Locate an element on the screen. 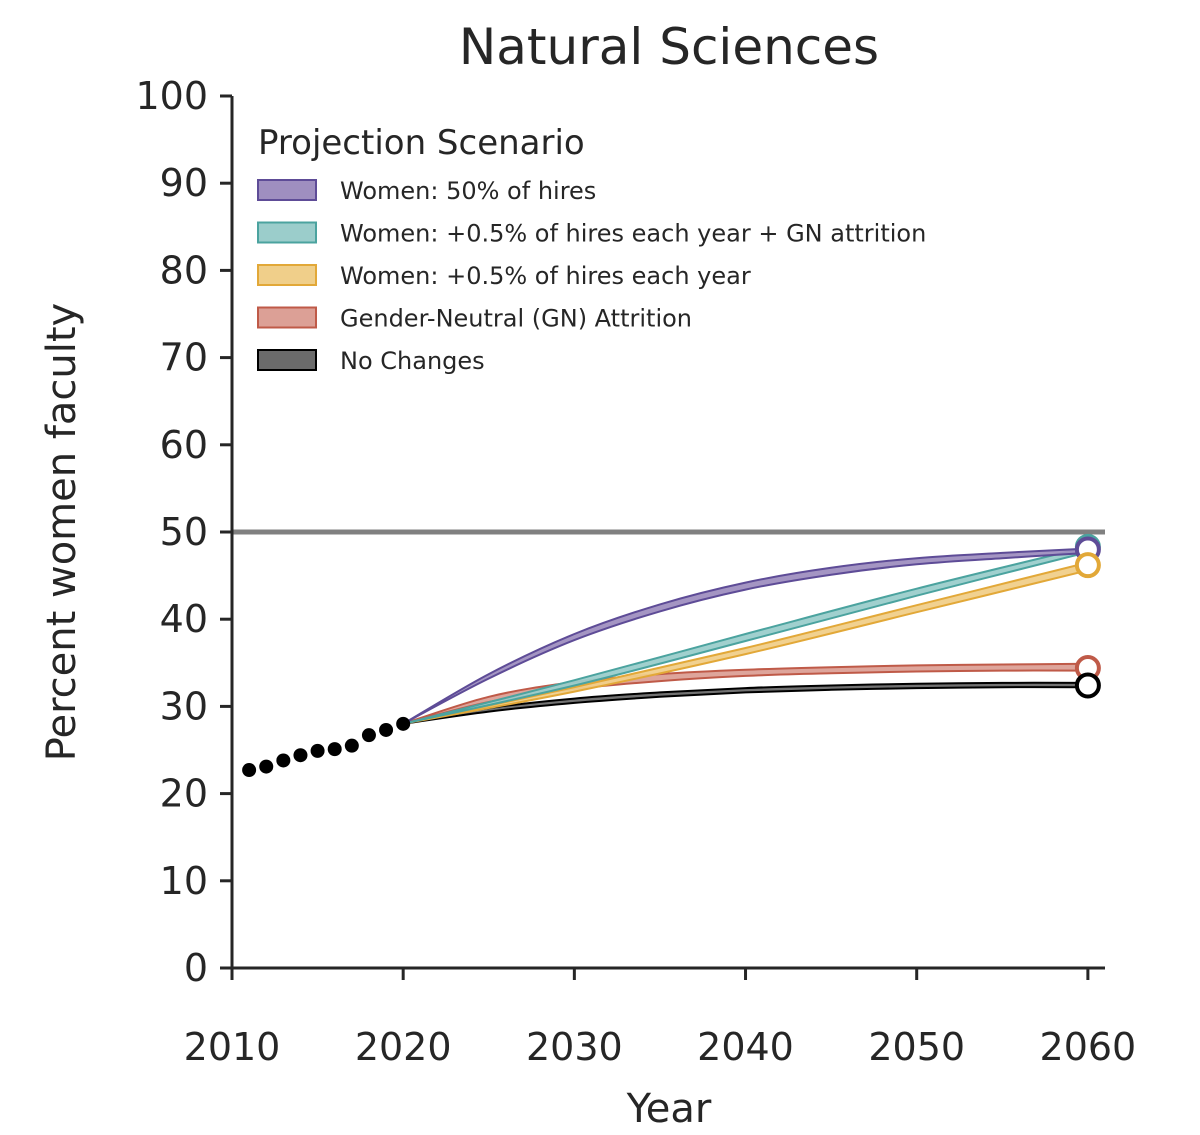 The height and width of the screenshot is (1135, 1200). x-tick-label-2050: 2050 is located at coordinates (916, 1047).